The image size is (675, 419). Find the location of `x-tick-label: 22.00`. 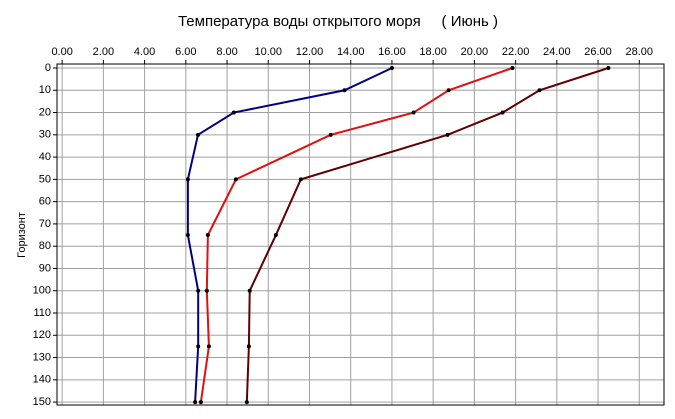

x-tick-label: 22.00 is located at coordinates (516, 52).